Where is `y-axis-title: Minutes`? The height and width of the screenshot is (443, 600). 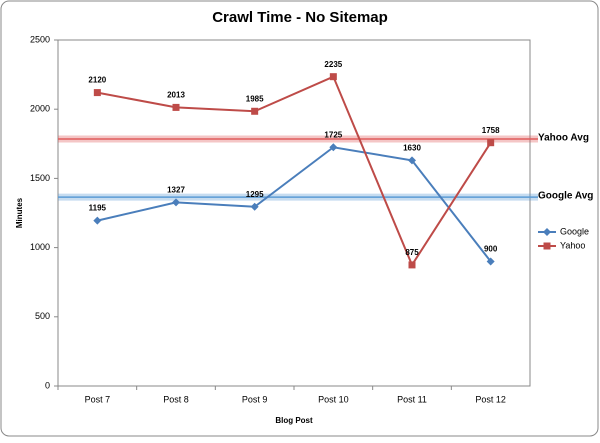
y-axis-title: Minutes is located at coordinates (19, 212).